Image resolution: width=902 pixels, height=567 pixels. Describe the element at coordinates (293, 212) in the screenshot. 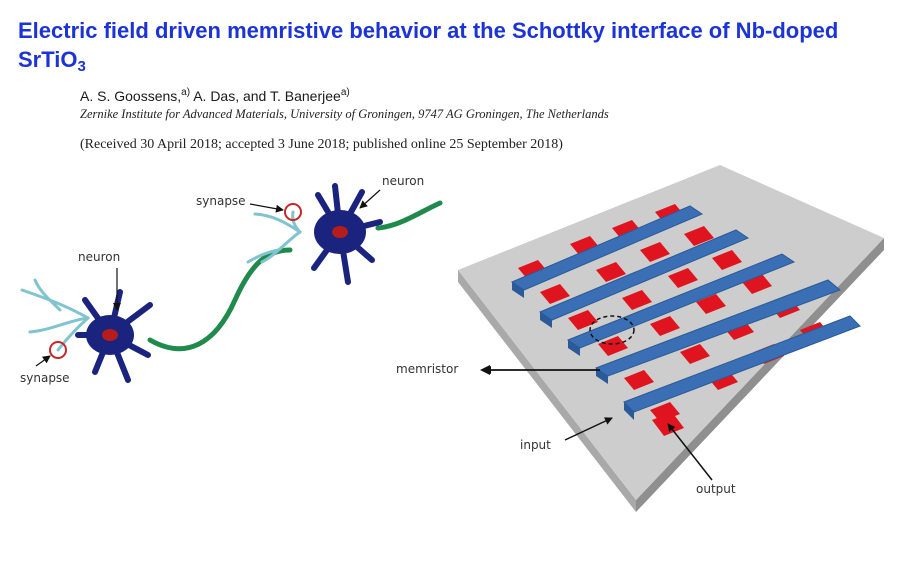

I see `synapse-circle-top` at that location.